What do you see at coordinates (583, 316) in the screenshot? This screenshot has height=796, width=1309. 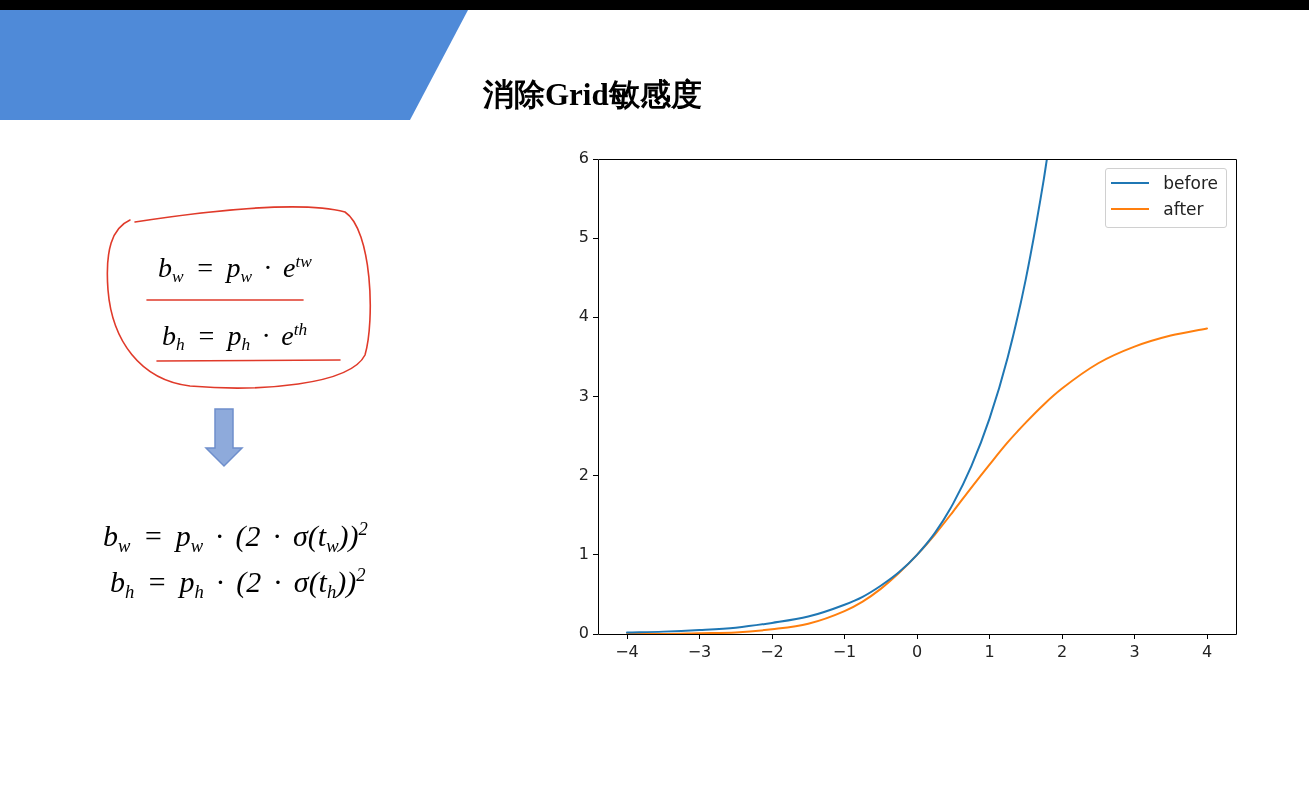 I see `y-tick-label: 4` at bounding box center [583, 316].